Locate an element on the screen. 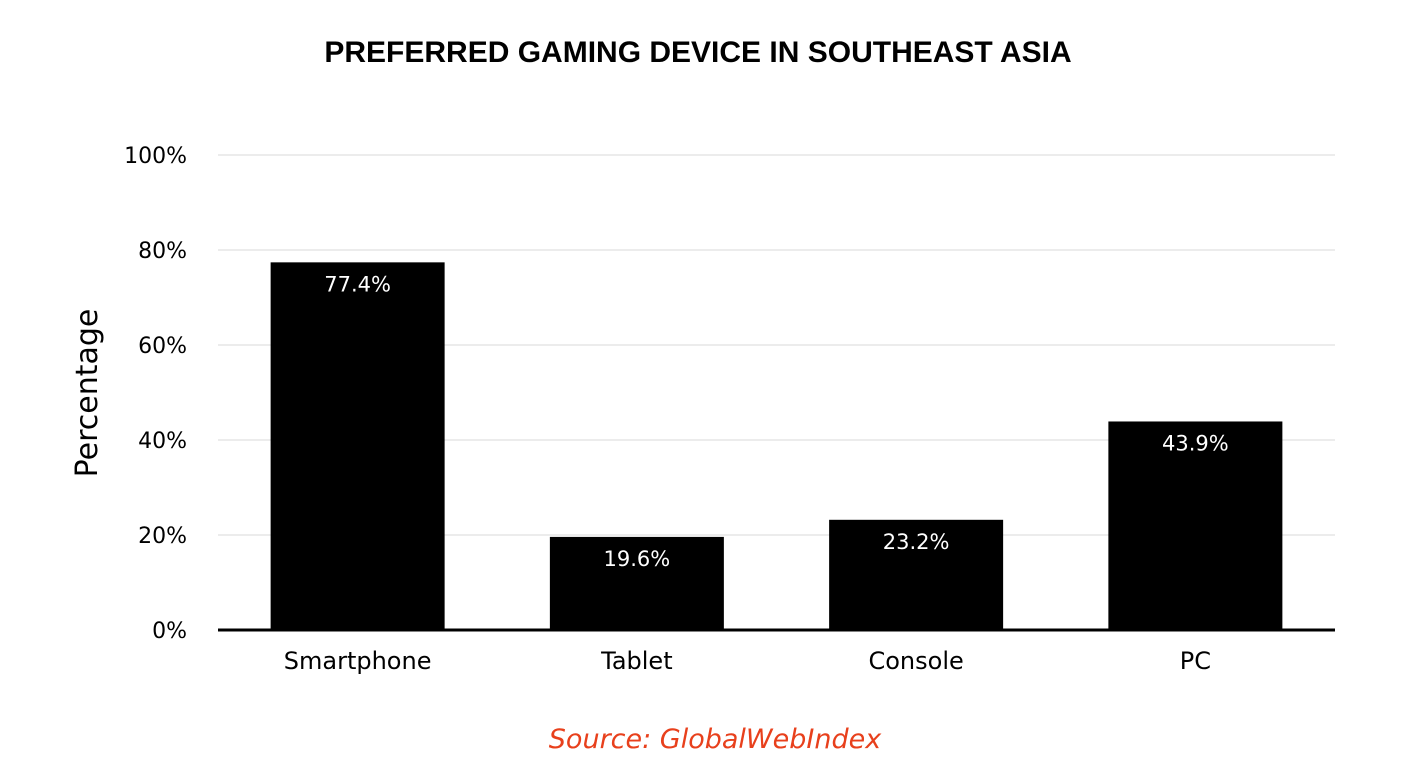  x-tick-label: Tablet is located at coordinates (636, 661).